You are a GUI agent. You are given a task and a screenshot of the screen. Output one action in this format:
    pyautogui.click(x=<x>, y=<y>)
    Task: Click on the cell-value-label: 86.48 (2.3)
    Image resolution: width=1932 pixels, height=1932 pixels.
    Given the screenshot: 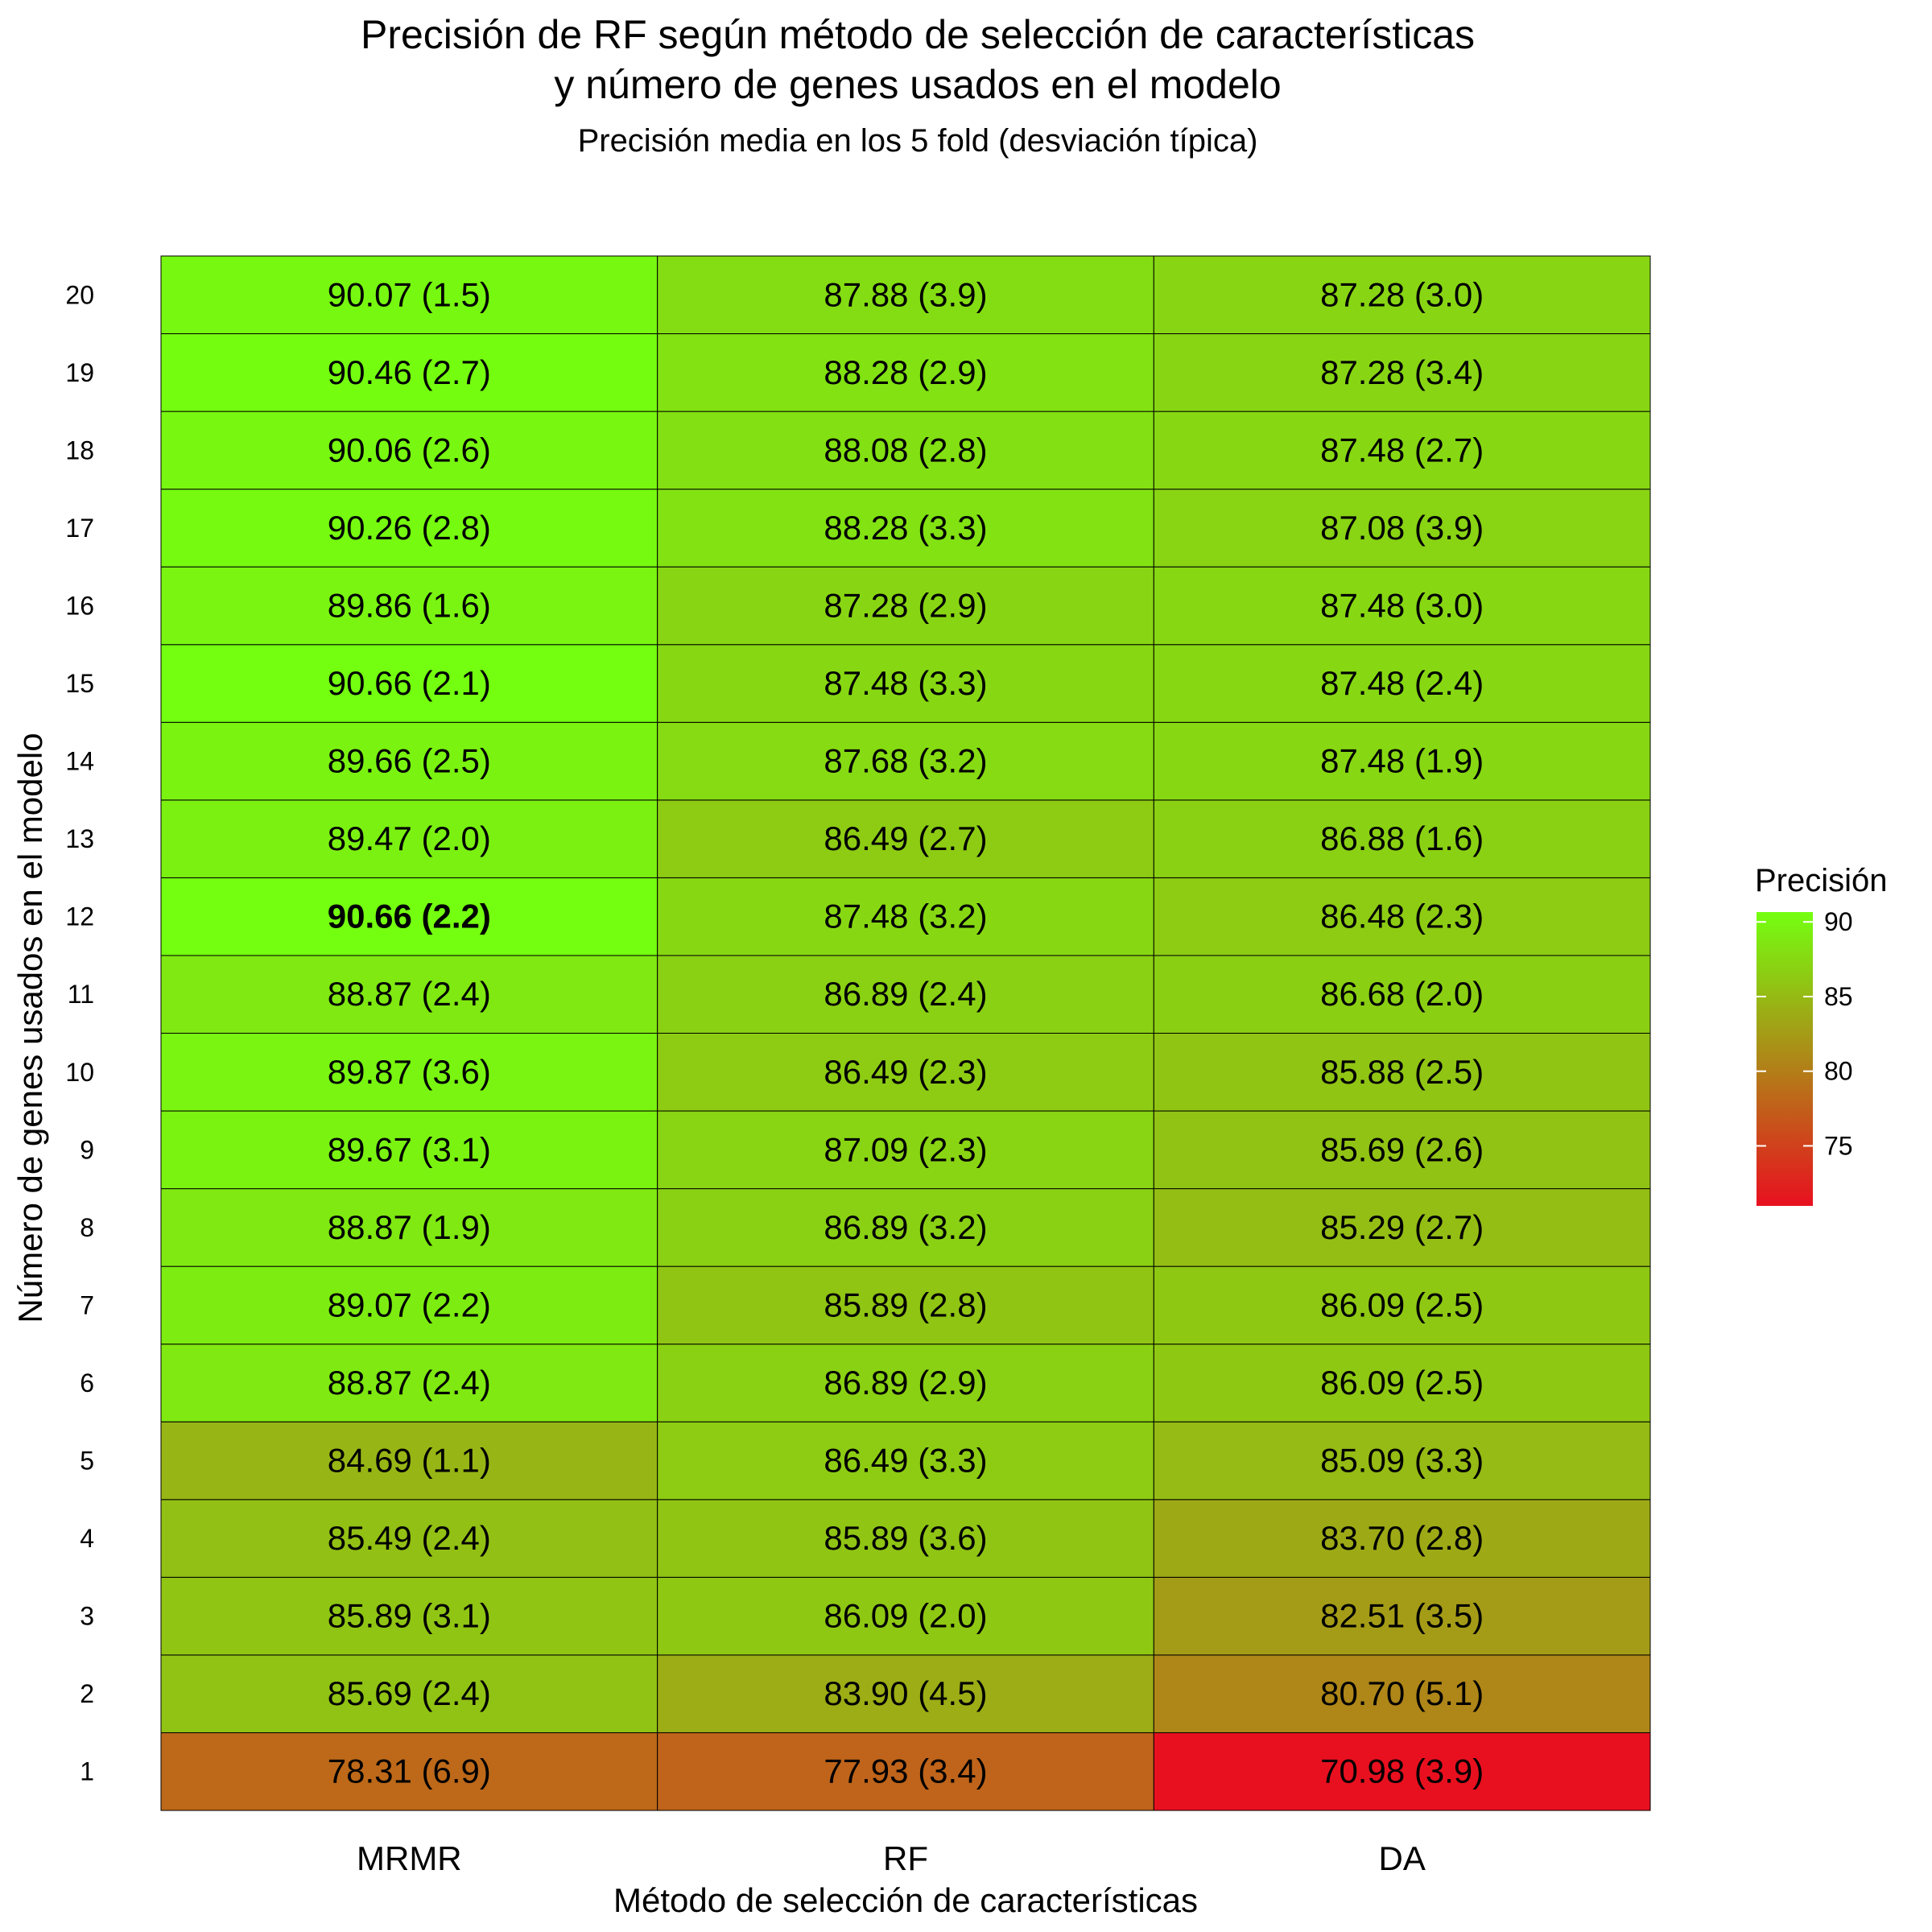 What is the action you would take?
    pyautogui.click(x=1402, y=916)
    